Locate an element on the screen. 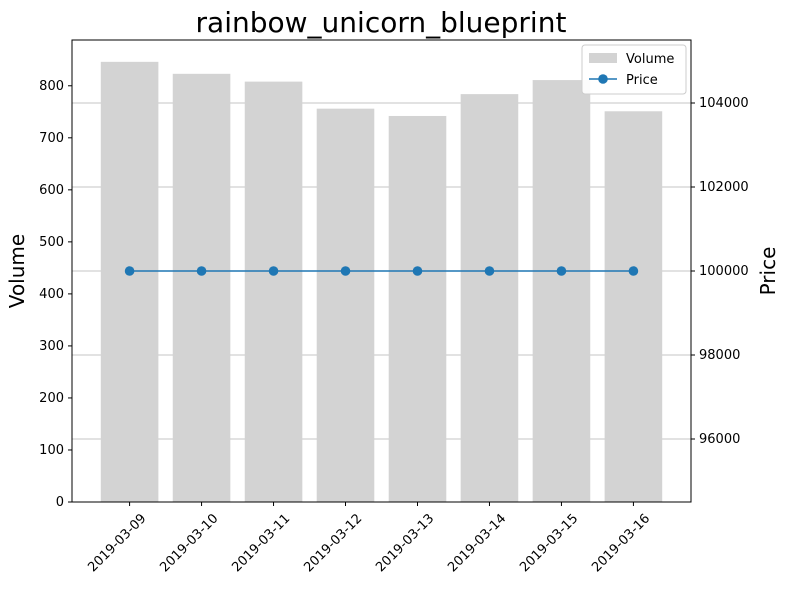  left-axis-tick-label: 200 is located at coordinates (51, 398).